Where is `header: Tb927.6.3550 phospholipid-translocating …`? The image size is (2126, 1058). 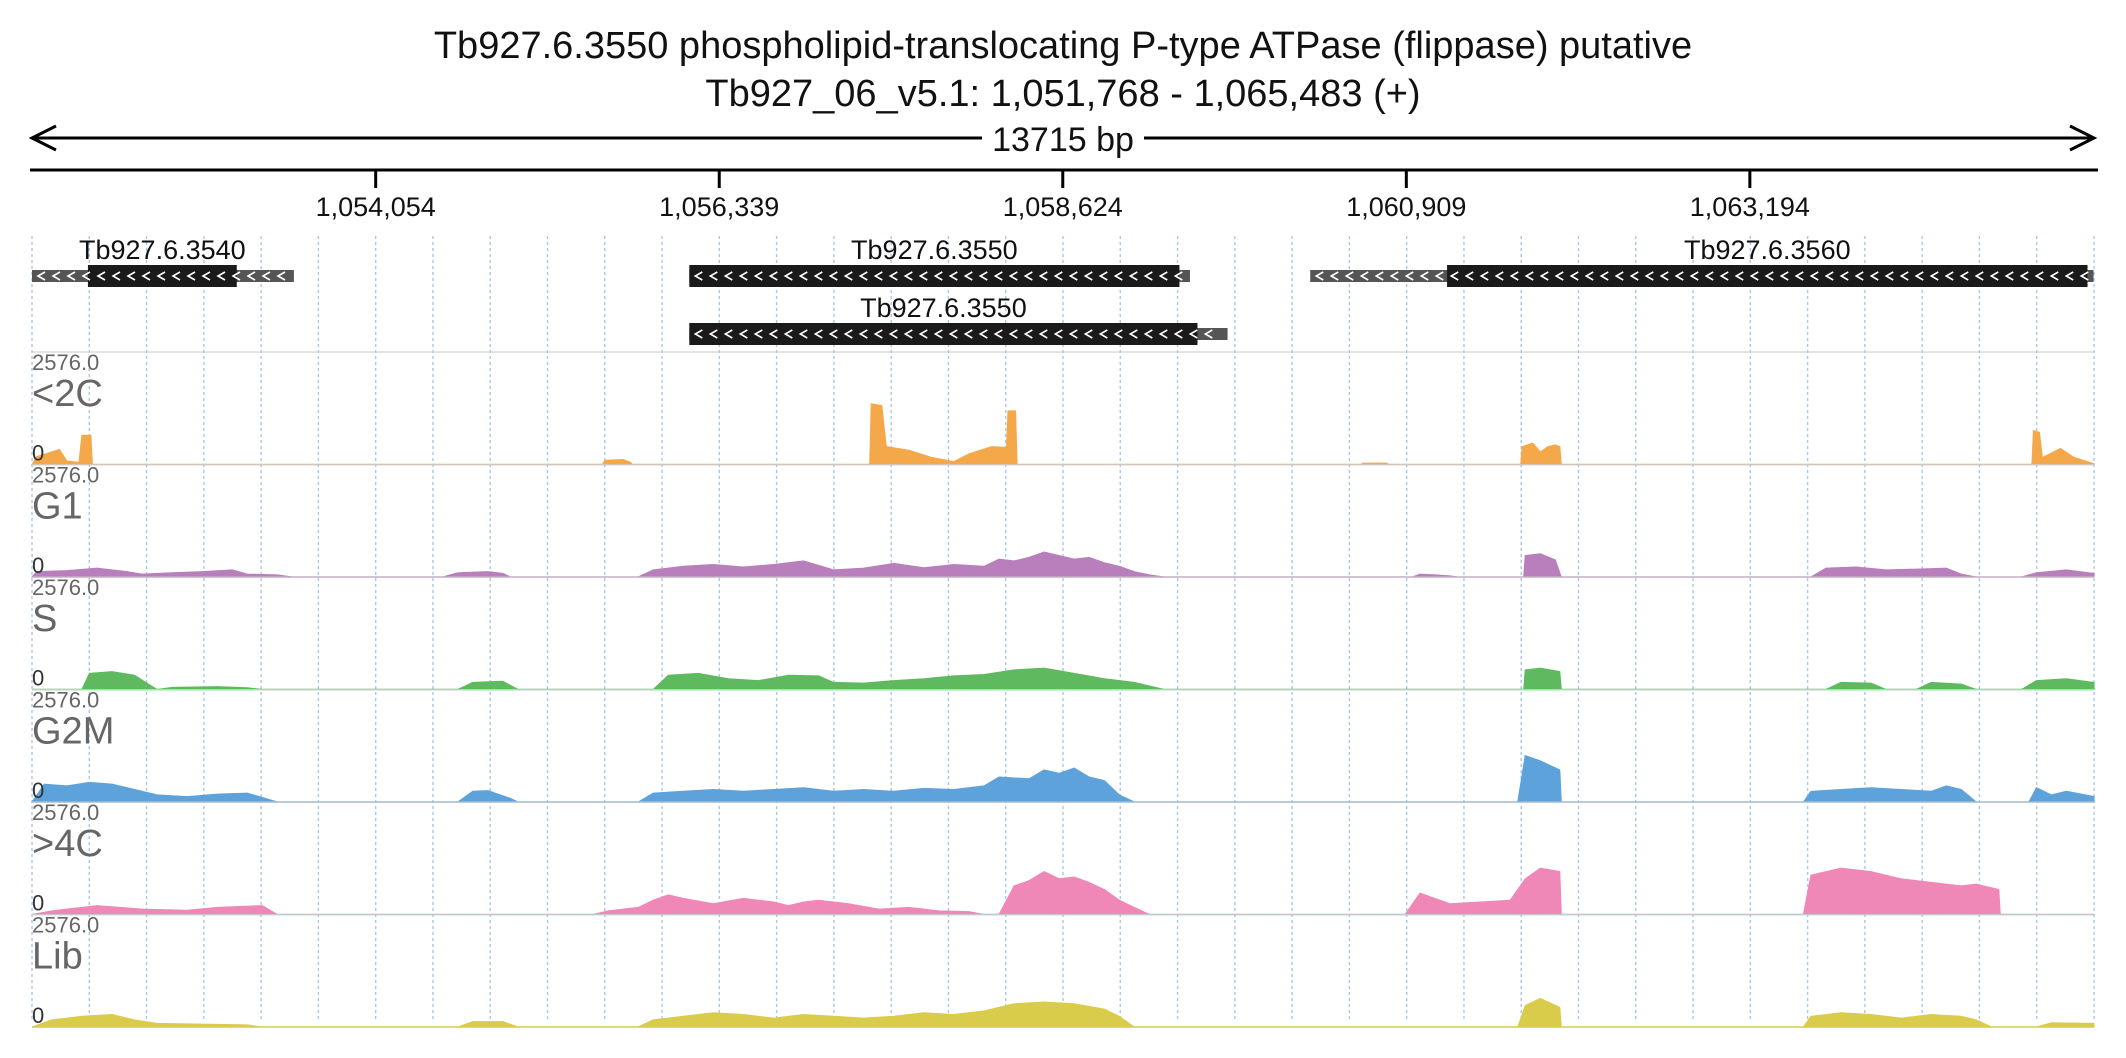
header: Tb927.6.3550 phospholipid-translocating … is located at coordinates (1063, 92).